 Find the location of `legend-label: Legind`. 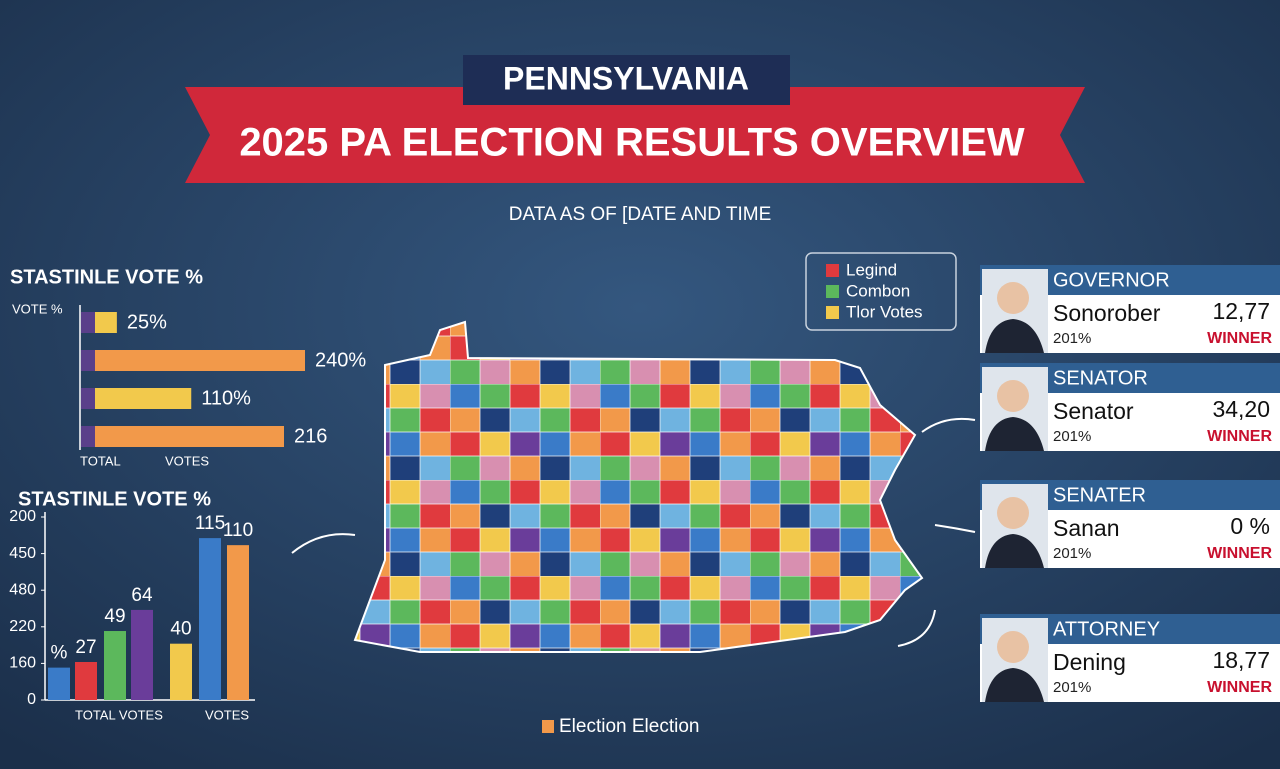

legend-label: Legind is located at coordinates (871, 269).